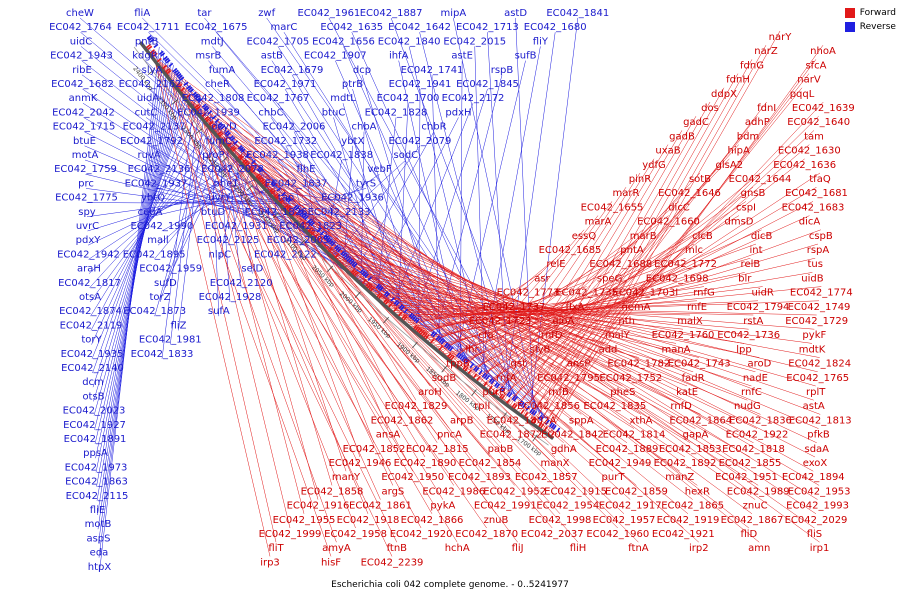 This screenshot has height=600, width=900. I want to click on reverse-gene-label: vebF, so click(379, 169).